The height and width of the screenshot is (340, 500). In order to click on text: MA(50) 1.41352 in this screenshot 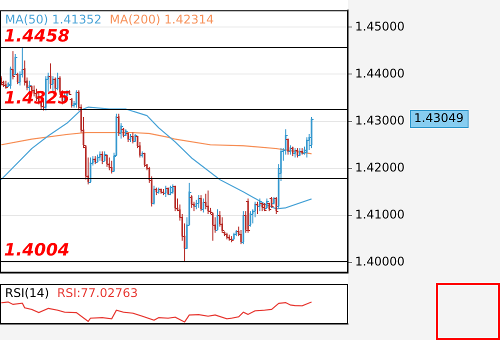, I will do `click(53, 19)`.